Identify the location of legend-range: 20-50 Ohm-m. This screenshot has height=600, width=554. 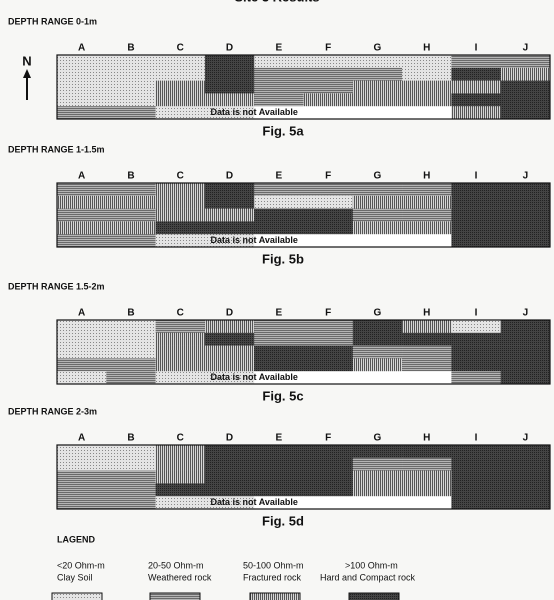
(176, 565).